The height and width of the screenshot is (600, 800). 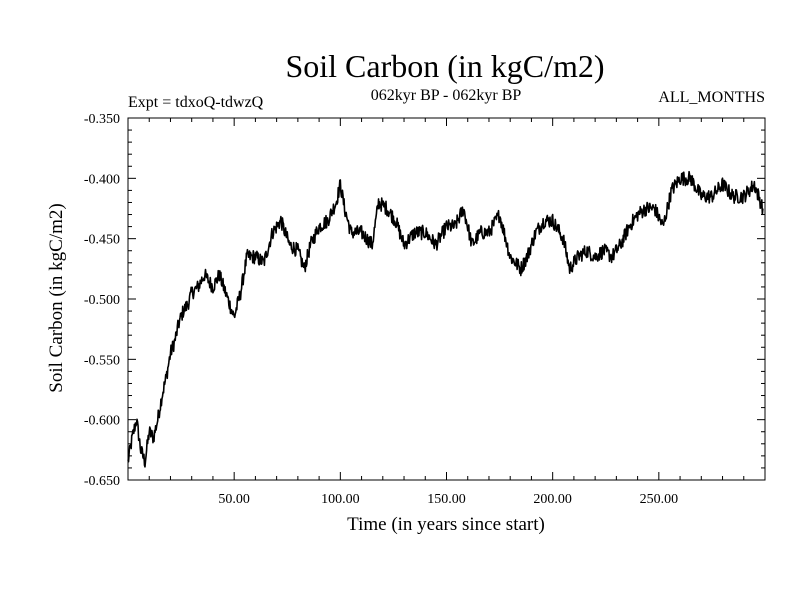 What do you see at coordinates (56, 297) in the screenshot?
I see `y-axis-label: Soil Carbon (in kgC/m2)` at bounding box center [56, 297].